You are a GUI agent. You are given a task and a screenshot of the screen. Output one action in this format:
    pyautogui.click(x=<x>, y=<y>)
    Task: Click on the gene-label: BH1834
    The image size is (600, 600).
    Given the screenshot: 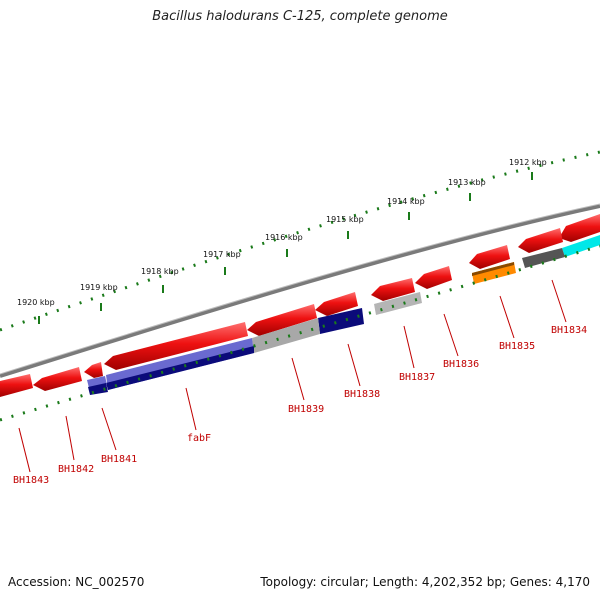 What is the action you would take?
    pyautogui.click(x=569, y=330)
    